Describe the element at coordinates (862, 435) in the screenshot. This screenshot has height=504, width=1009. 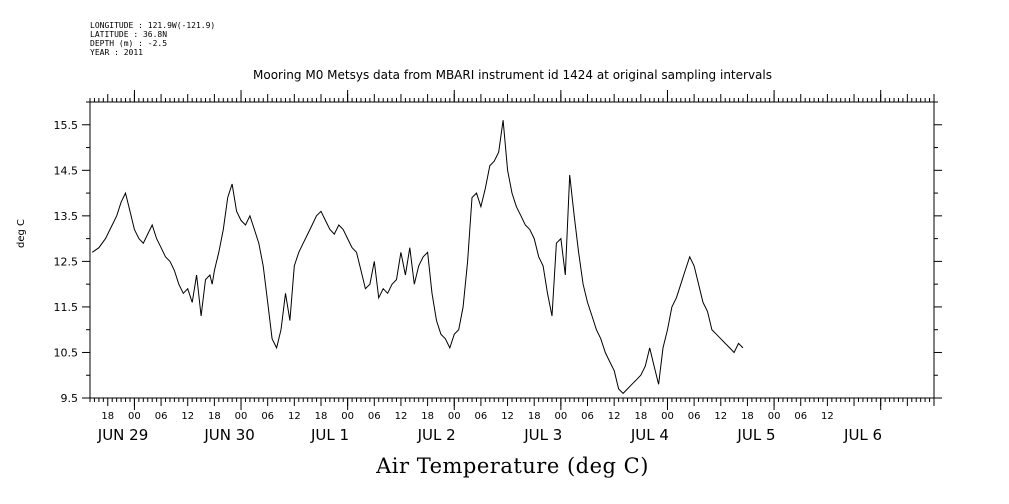
I see `x-date-label: JUL 6` at that location.